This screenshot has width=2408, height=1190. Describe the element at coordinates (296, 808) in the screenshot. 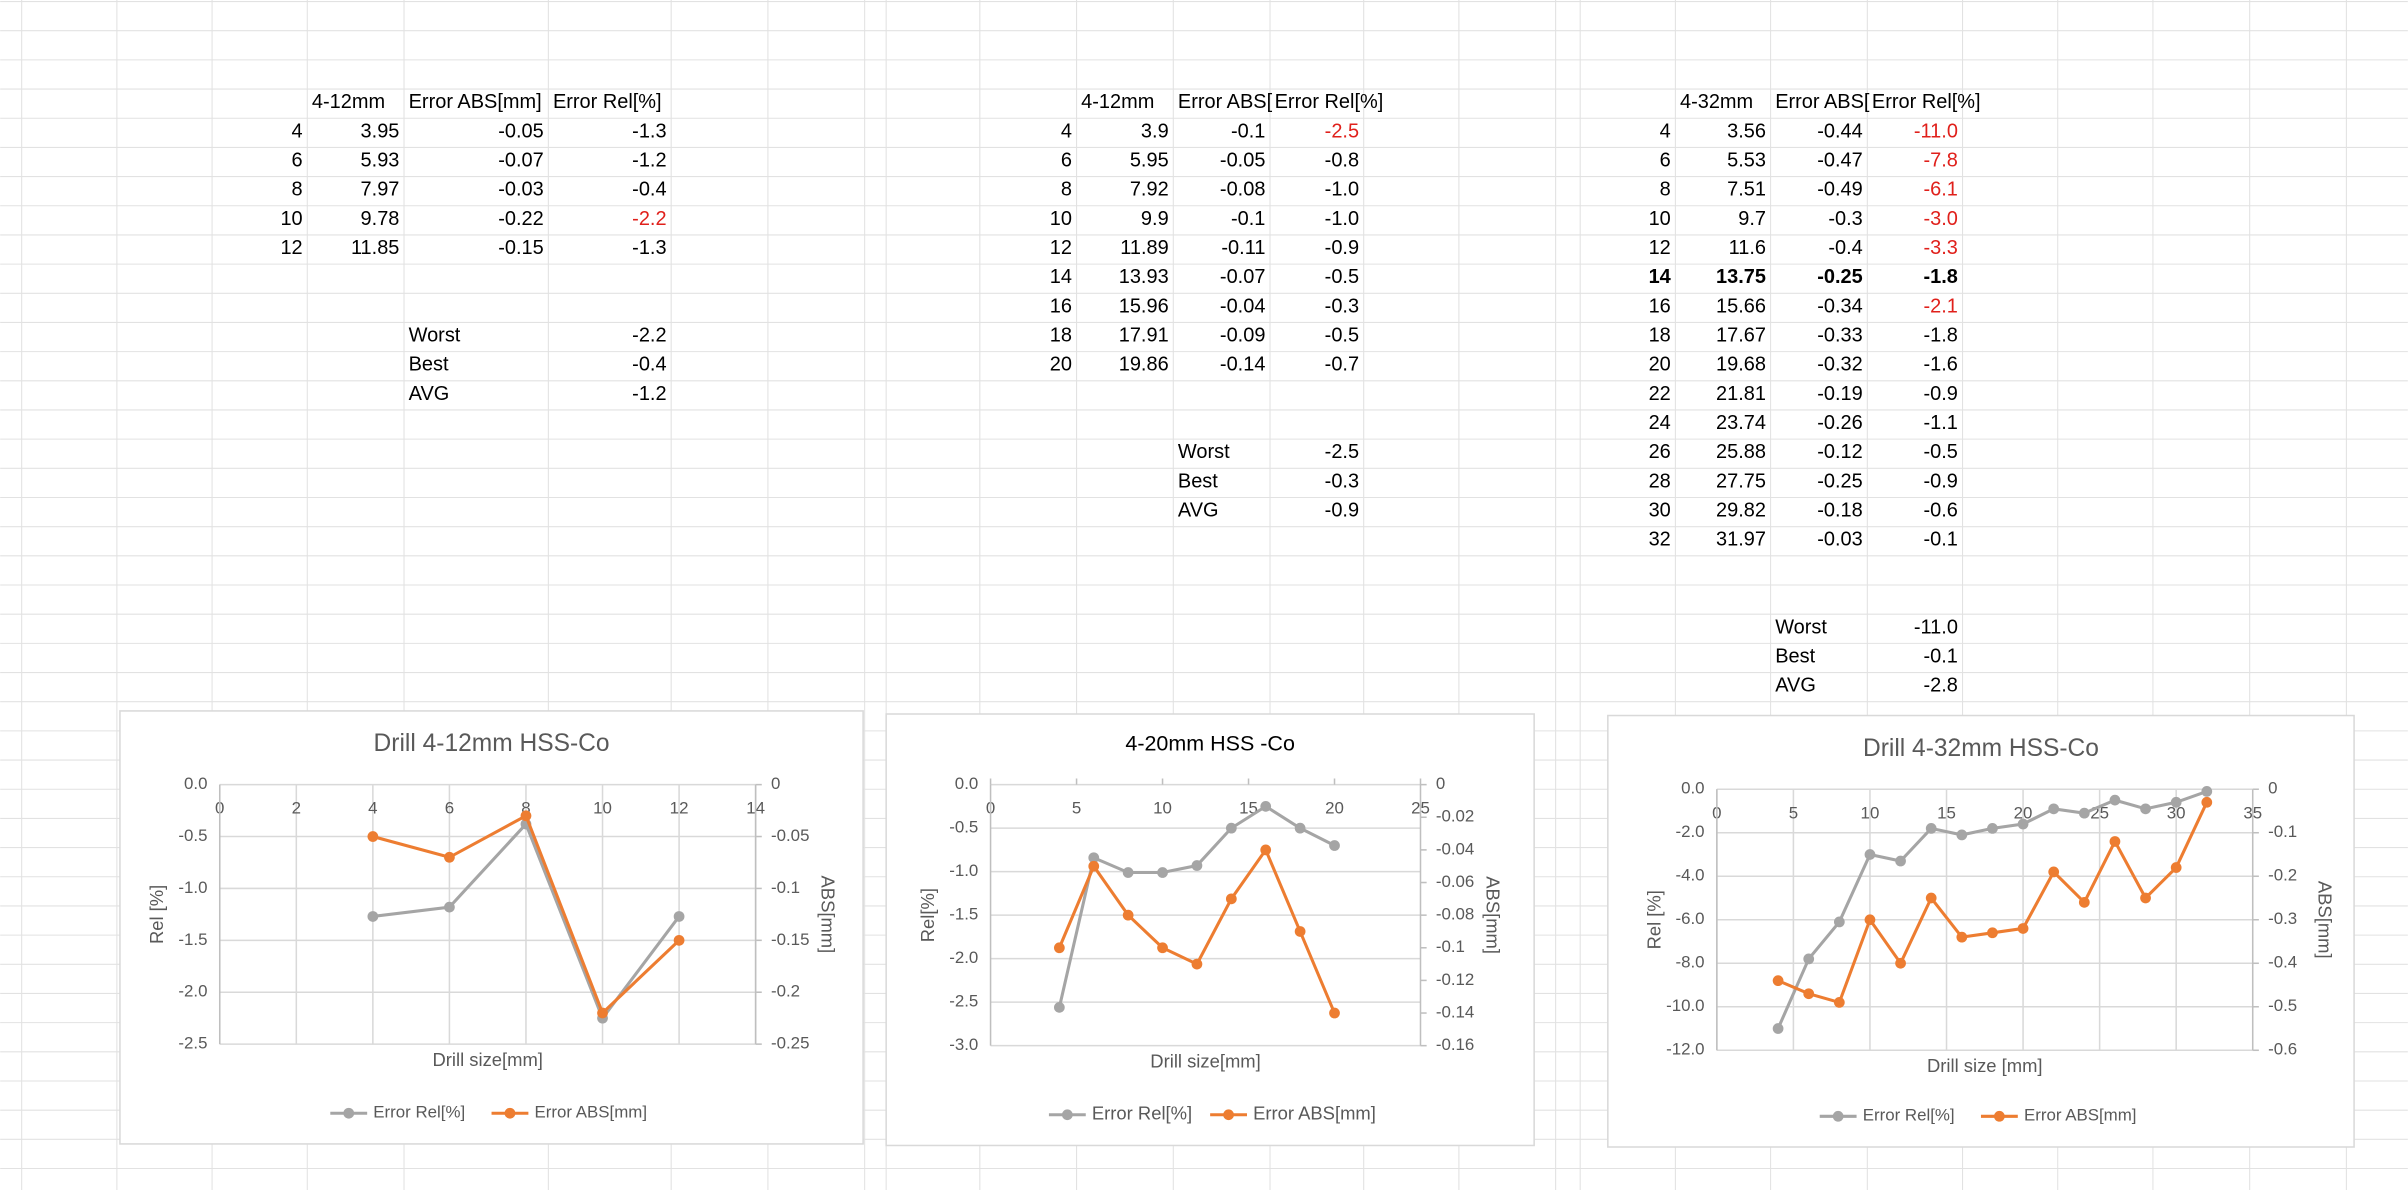

I see `x-tick-label: 2` at that location.